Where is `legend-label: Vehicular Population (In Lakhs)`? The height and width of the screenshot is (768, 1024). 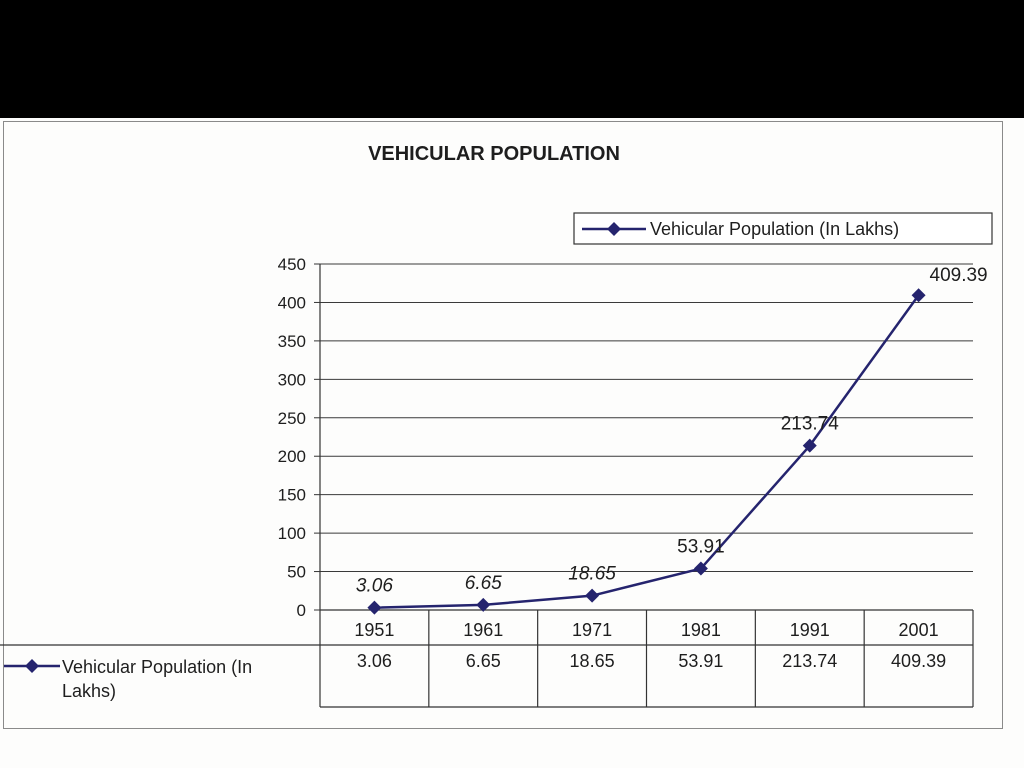
legend-label: Vehicular Population (In Lakhs) is located at coordinates (774, 229).